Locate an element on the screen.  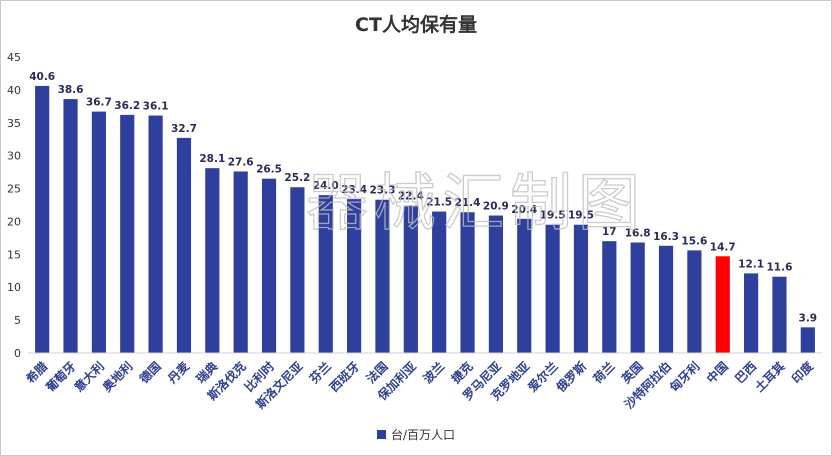
x-tick-label: 俄罗斯 is located at coordinates (570, 377).